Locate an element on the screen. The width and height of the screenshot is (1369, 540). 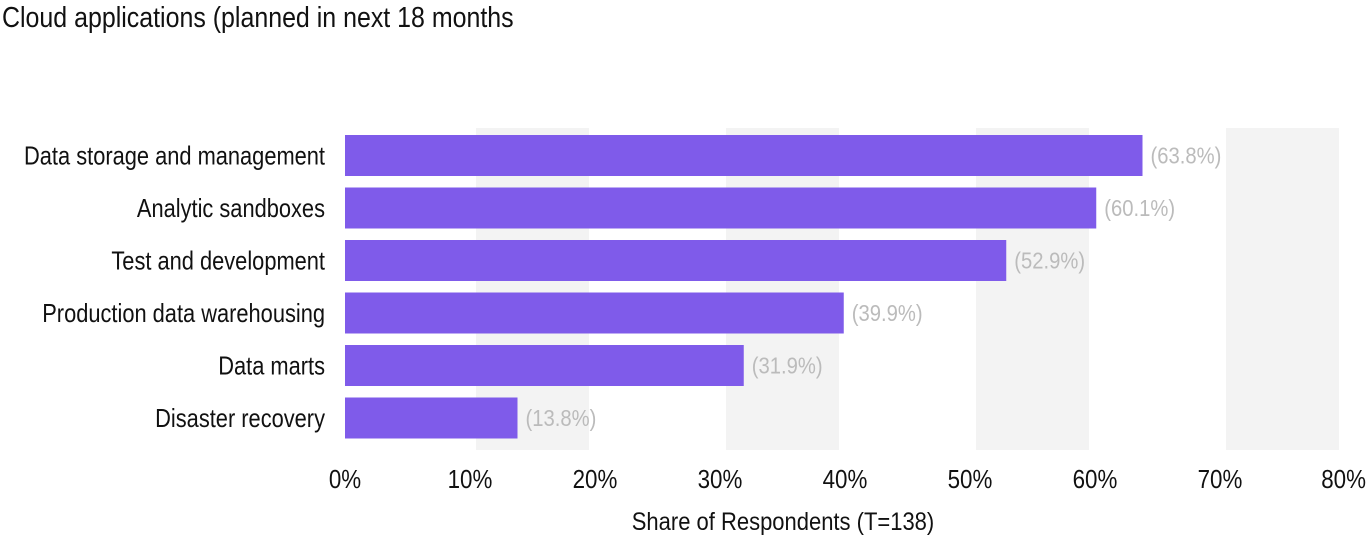
x-tick-label: 40% is located at coordinates (845, 479).